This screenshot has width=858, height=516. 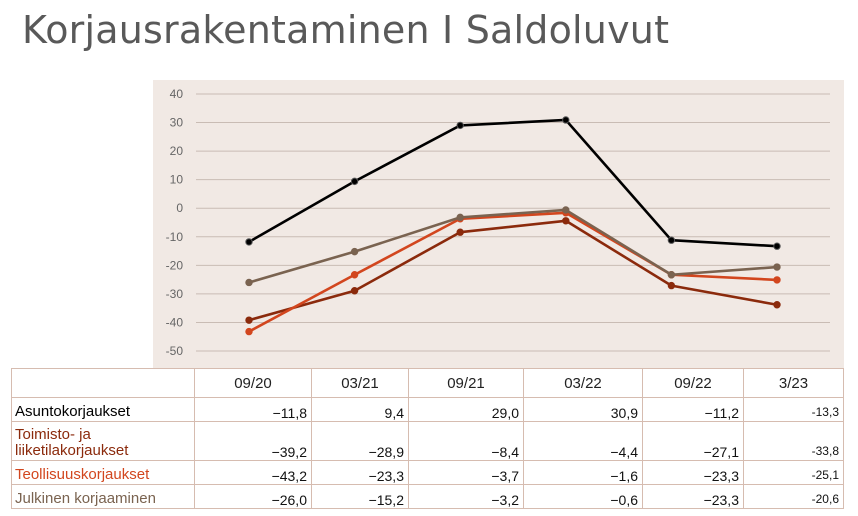 What do you see at coordinates (177, 94) in the screenshot?
I see `y-tick-label: 40` at bounding box center [177, 94].